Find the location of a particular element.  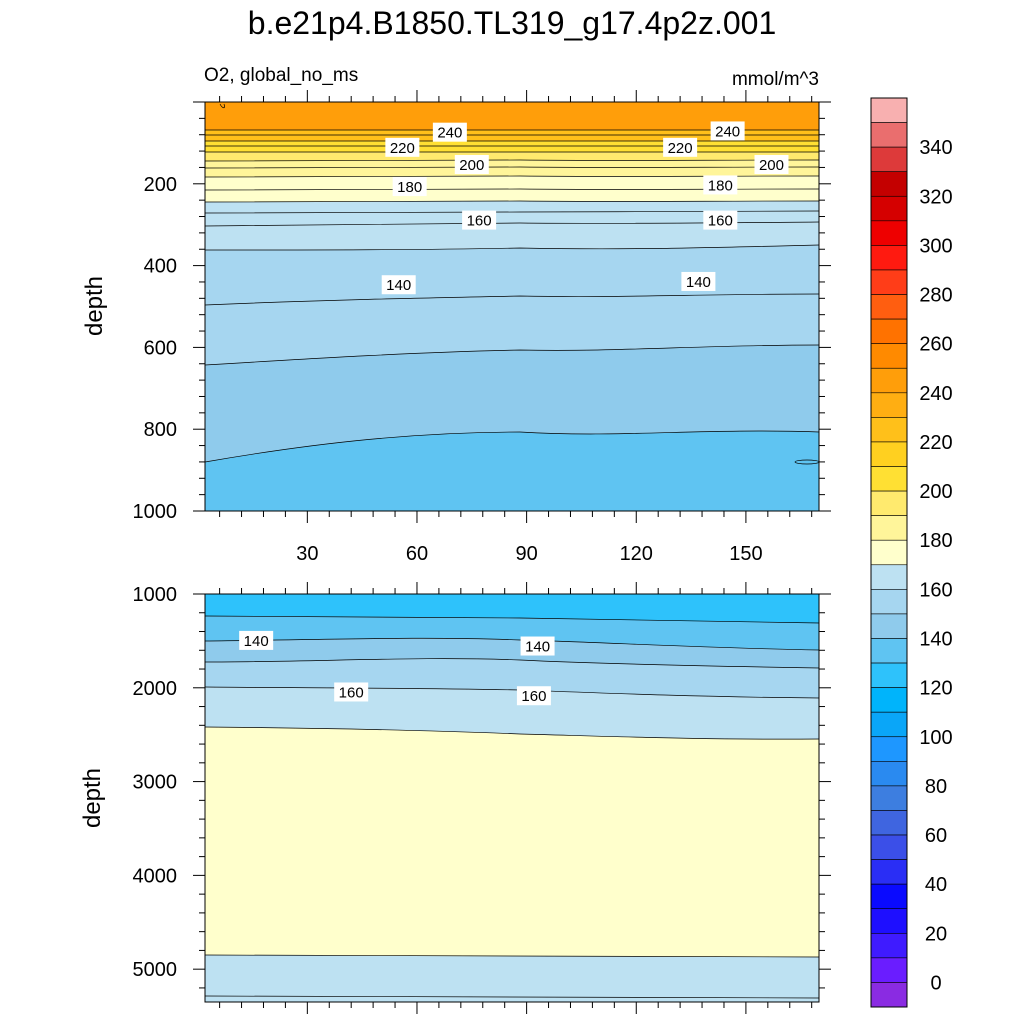

x-tick-label: 150 is located at coordinates (745, 554).